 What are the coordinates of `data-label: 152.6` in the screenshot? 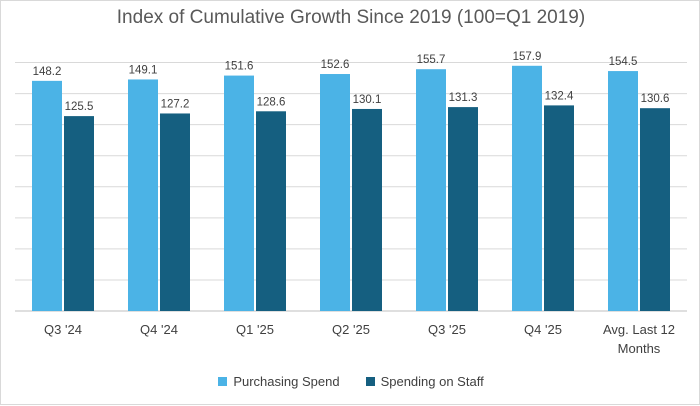 It's located at (335, 65).